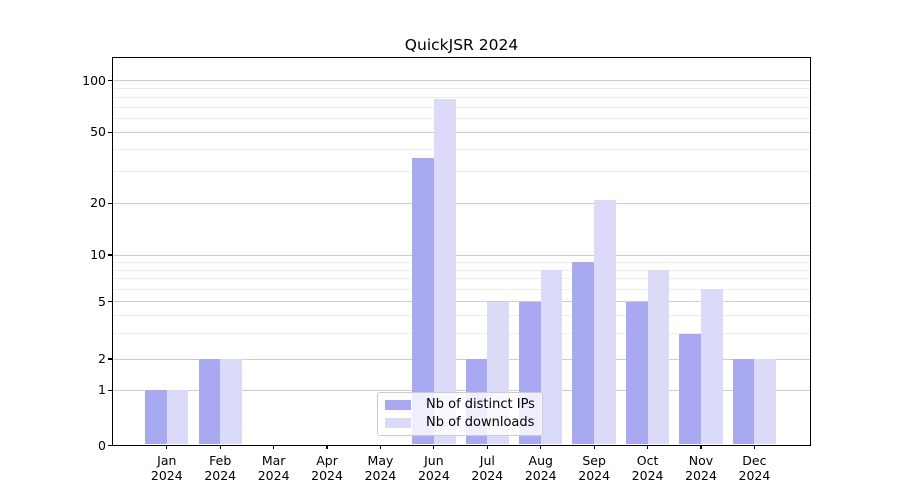 The image size is (900, 500). I want to click on bar-nb-of-distinct-ips-jan, so click(156, 417).